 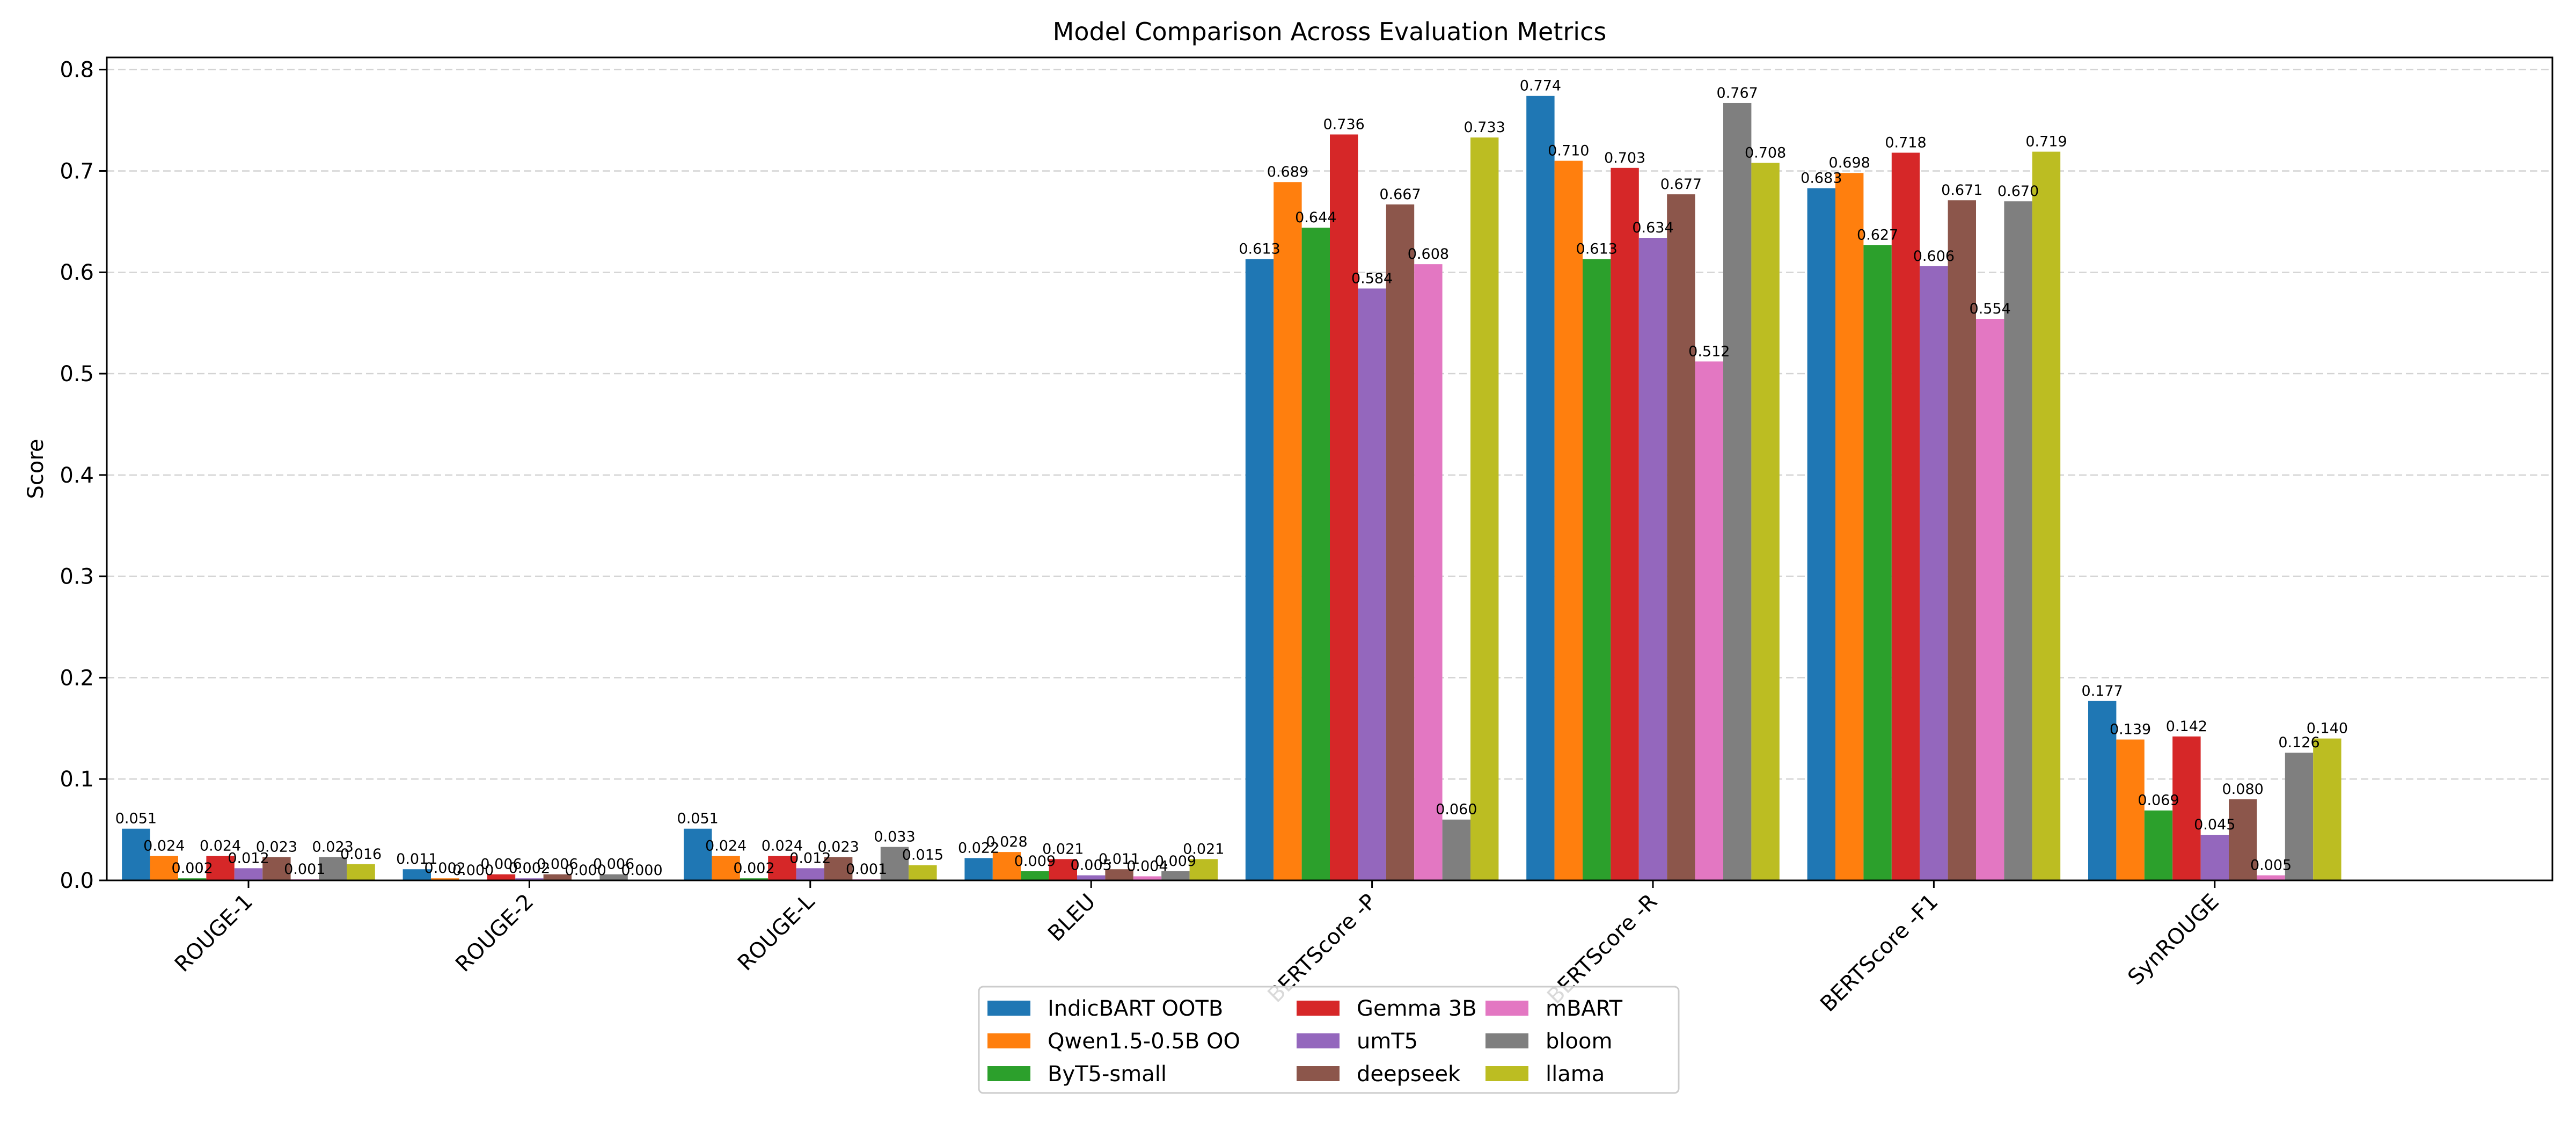 What do you see at coordinates (77, 577) in the screenshot?
I see `y-tick-label: 0.3` at bounding box center [77, 577].